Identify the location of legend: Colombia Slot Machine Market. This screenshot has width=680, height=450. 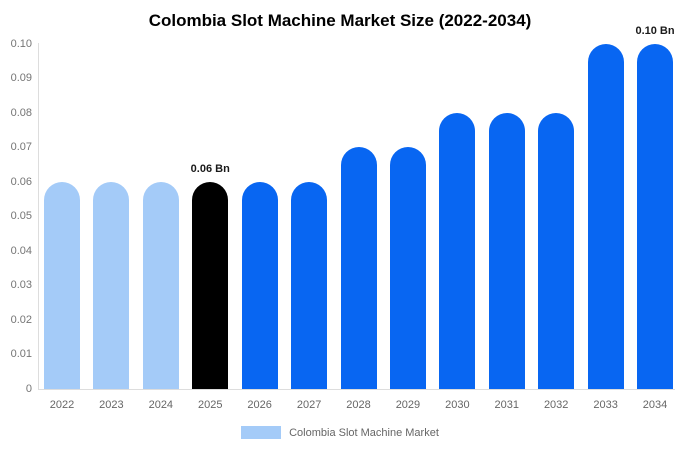
(340, 432).